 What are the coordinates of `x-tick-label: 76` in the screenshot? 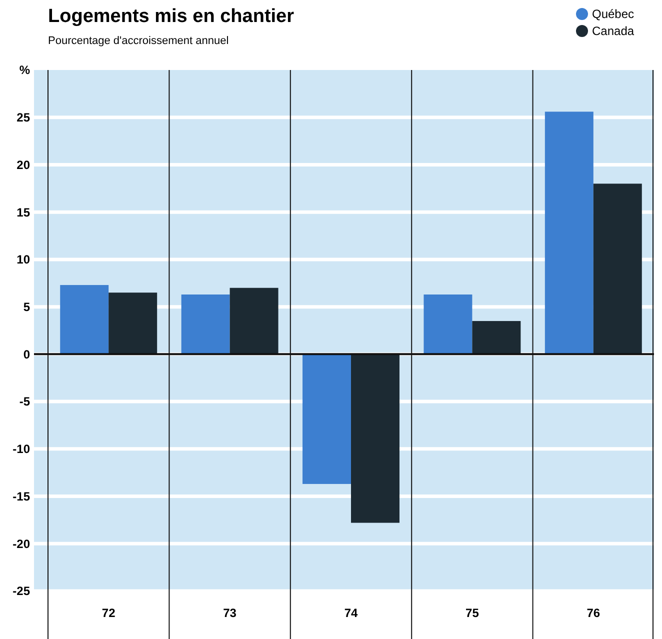 It's located at (593, 613).